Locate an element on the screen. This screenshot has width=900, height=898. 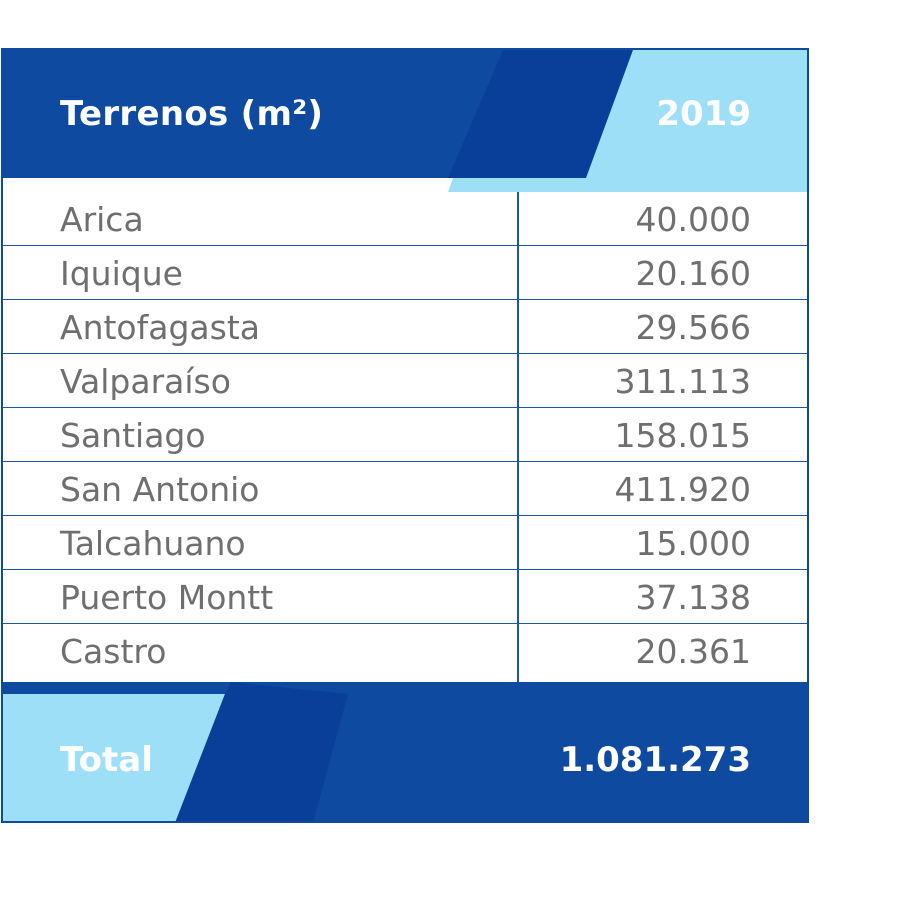
table-row: Arica 40.000 is located at coordinates (405, 219).